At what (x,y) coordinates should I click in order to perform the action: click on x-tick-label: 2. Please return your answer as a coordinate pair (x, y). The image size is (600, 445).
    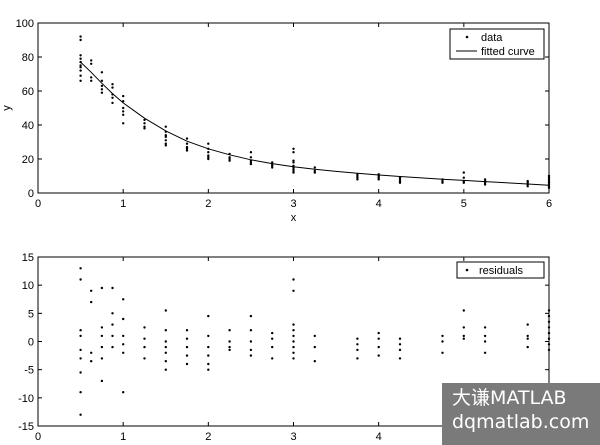
    Looking at the image, I should click on (208, 204).